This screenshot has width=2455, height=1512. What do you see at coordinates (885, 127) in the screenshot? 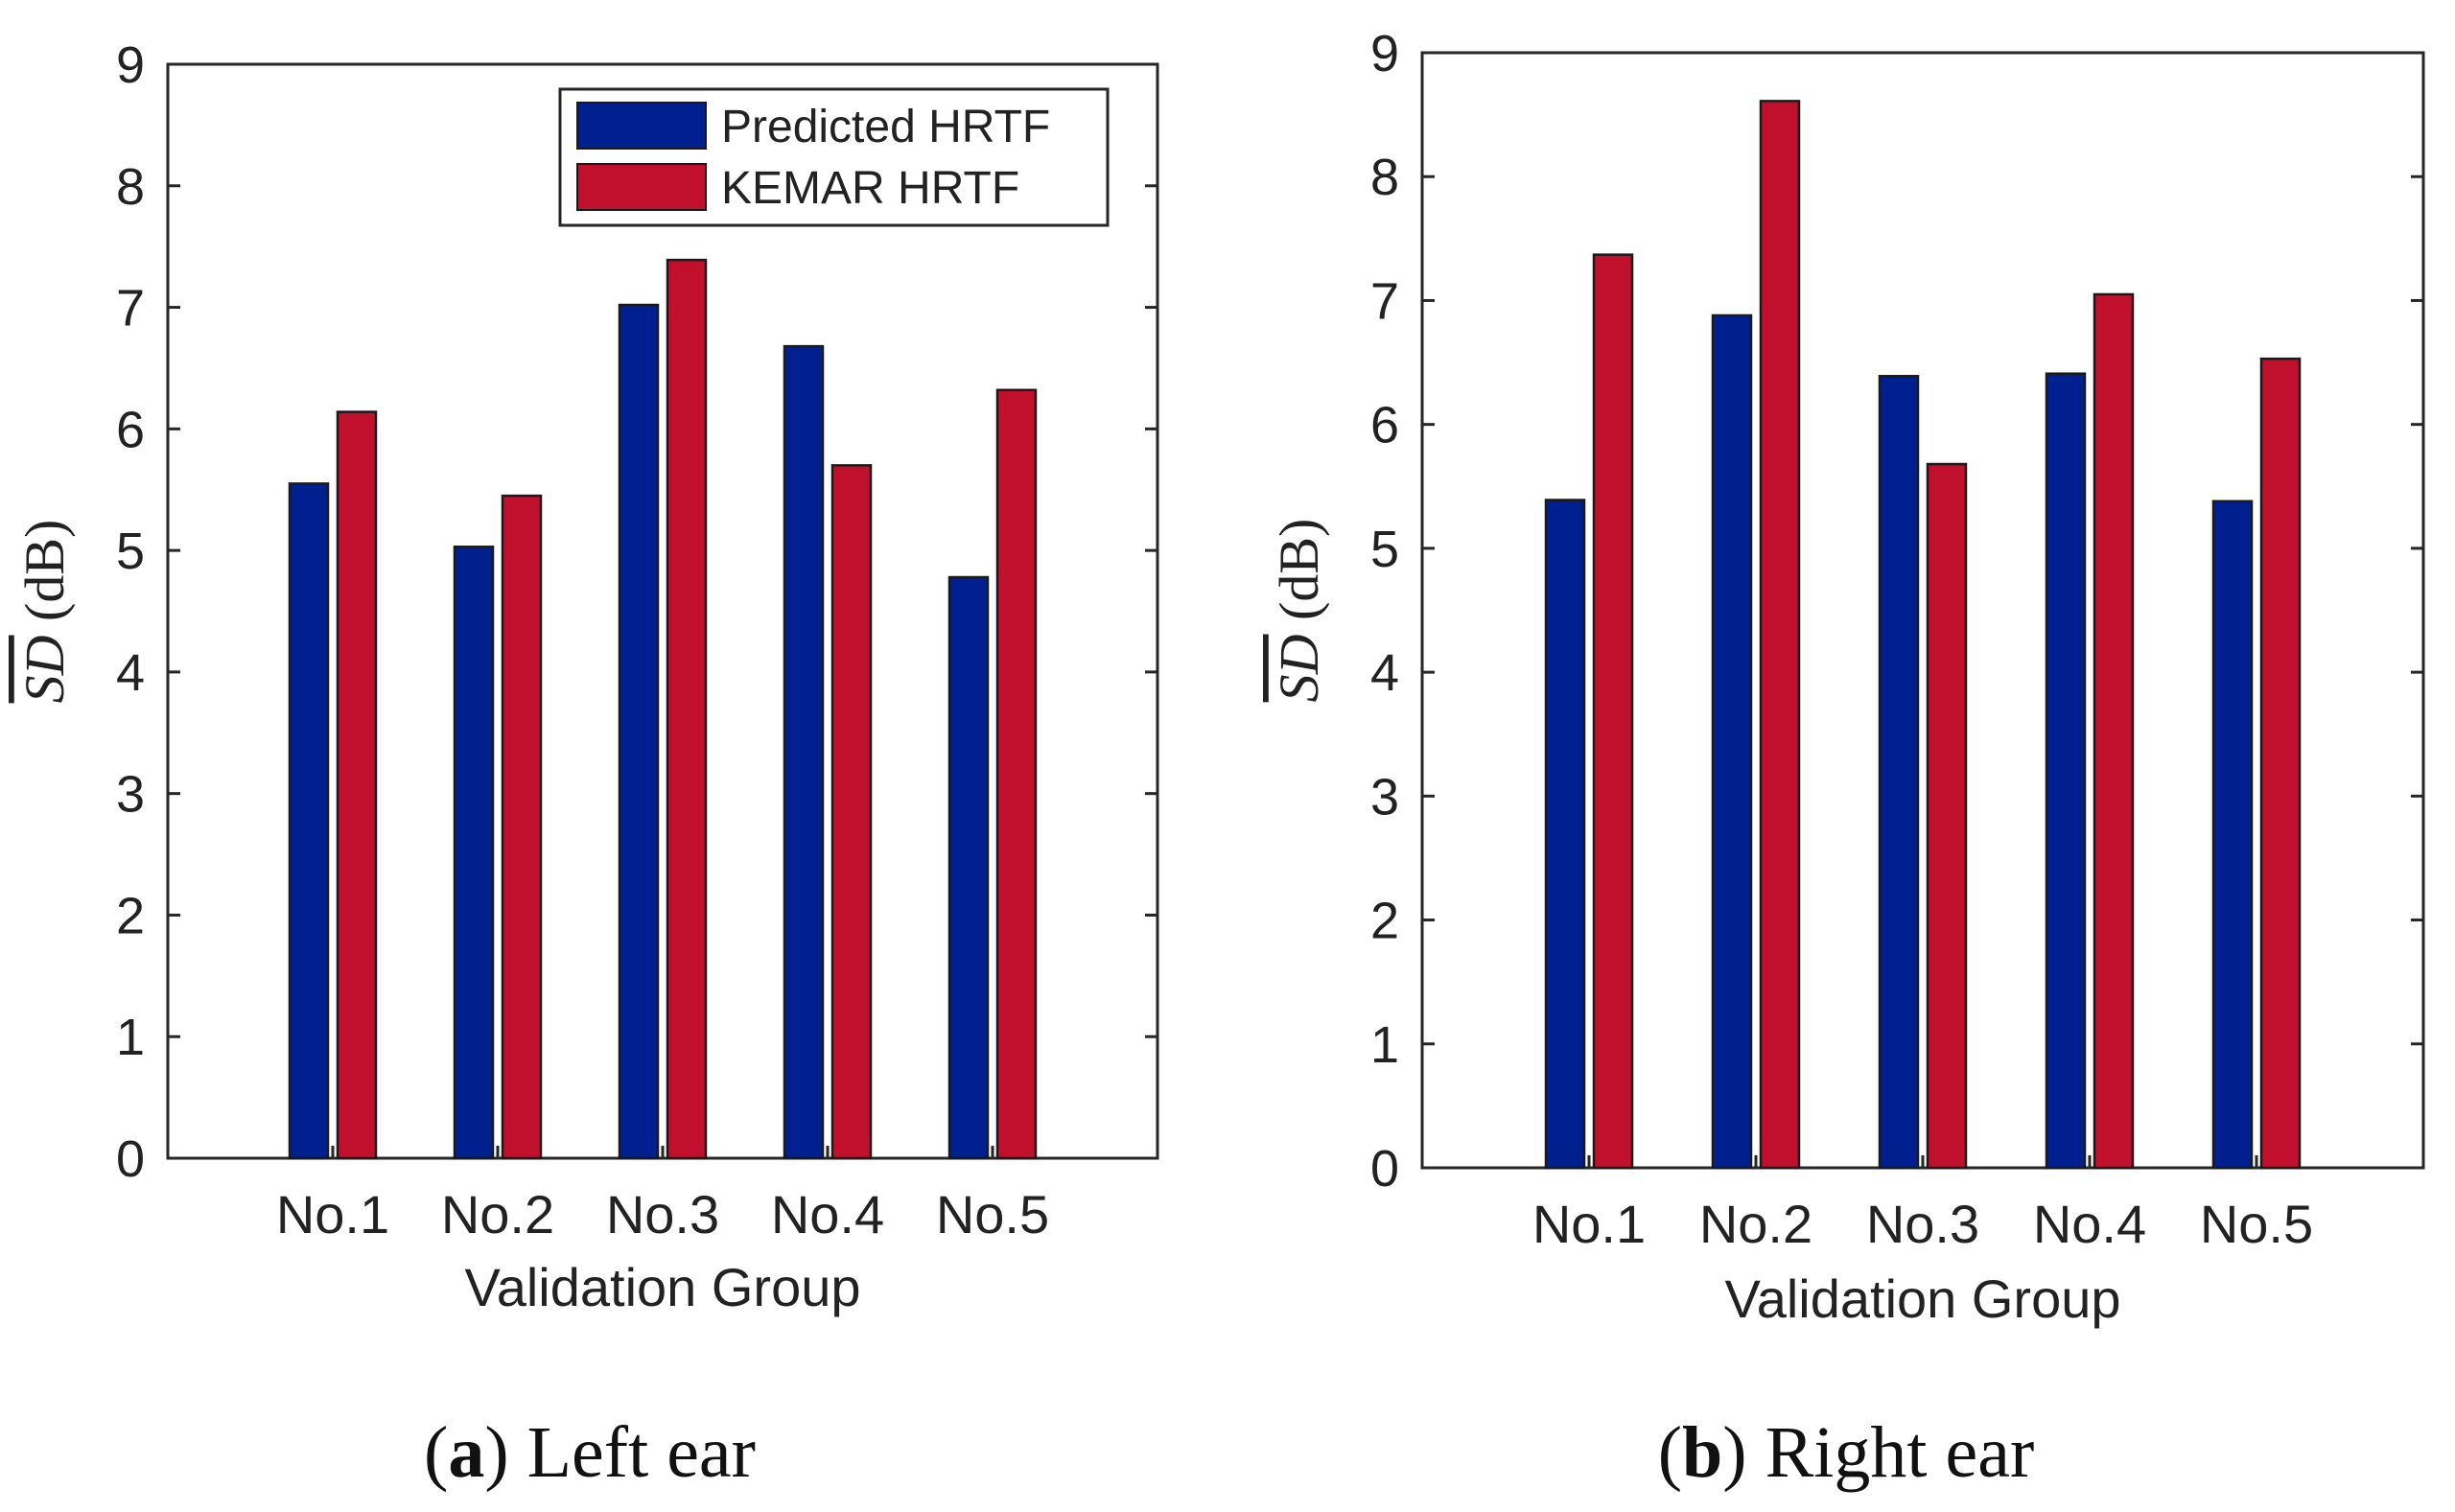
I see `legend-label: Predicted HRTF` at bounding box center [885, 127].